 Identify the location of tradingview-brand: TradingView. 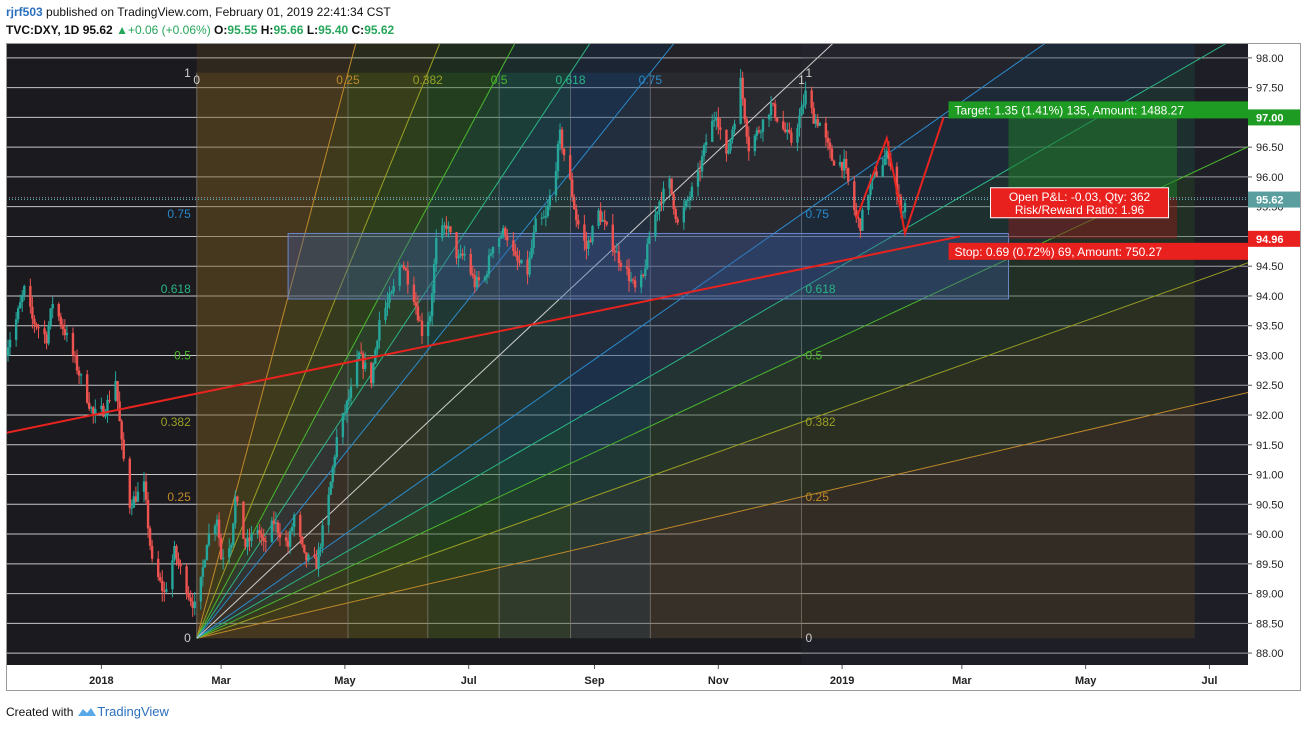
(133, 711).